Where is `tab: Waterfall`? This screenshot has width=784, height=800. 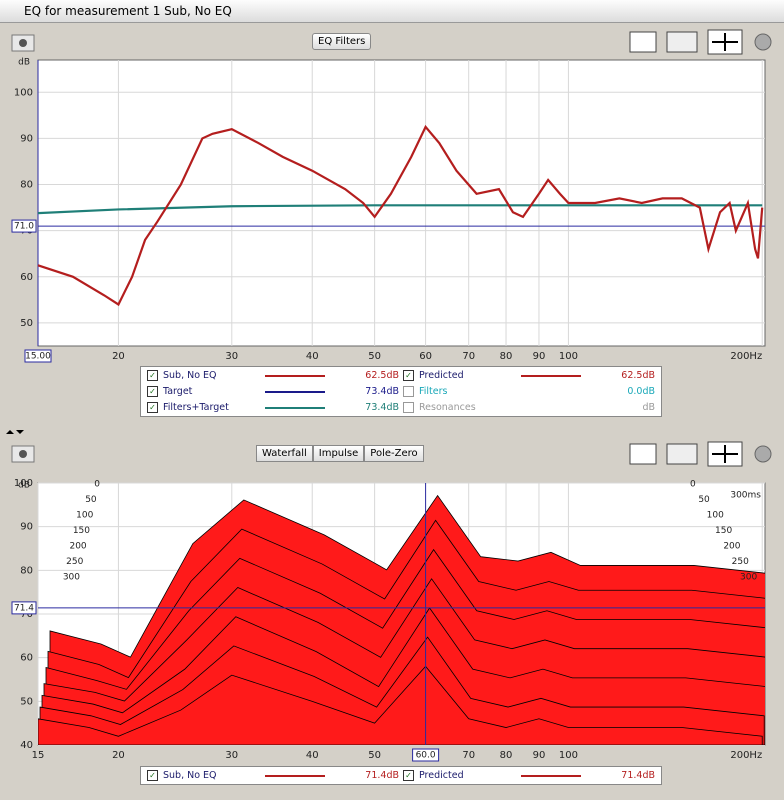 tab: Waterfall is located at coordinates (284, 453).